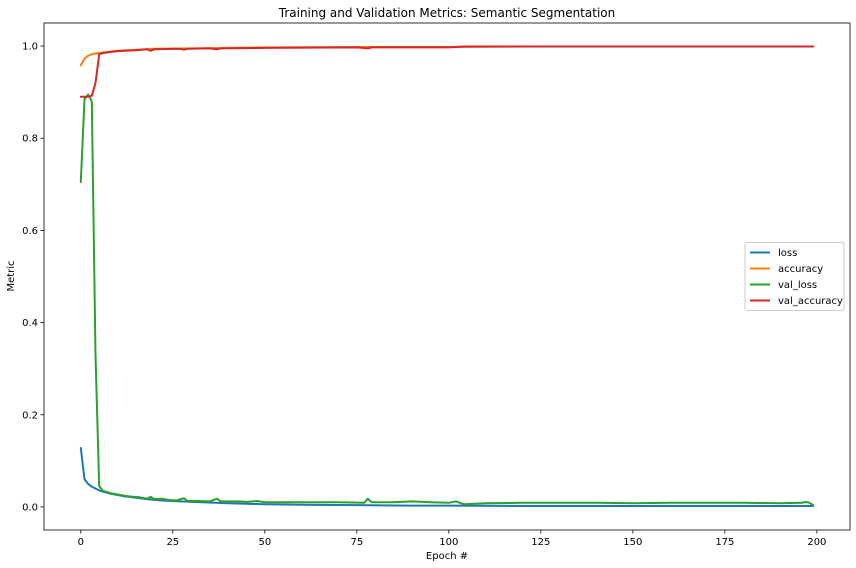 Image resolution: width=856 pixels, height=568 pixels. Describe the element at coordinates (447, 477) in the screenshot. I see `series-line-loss` at that location.